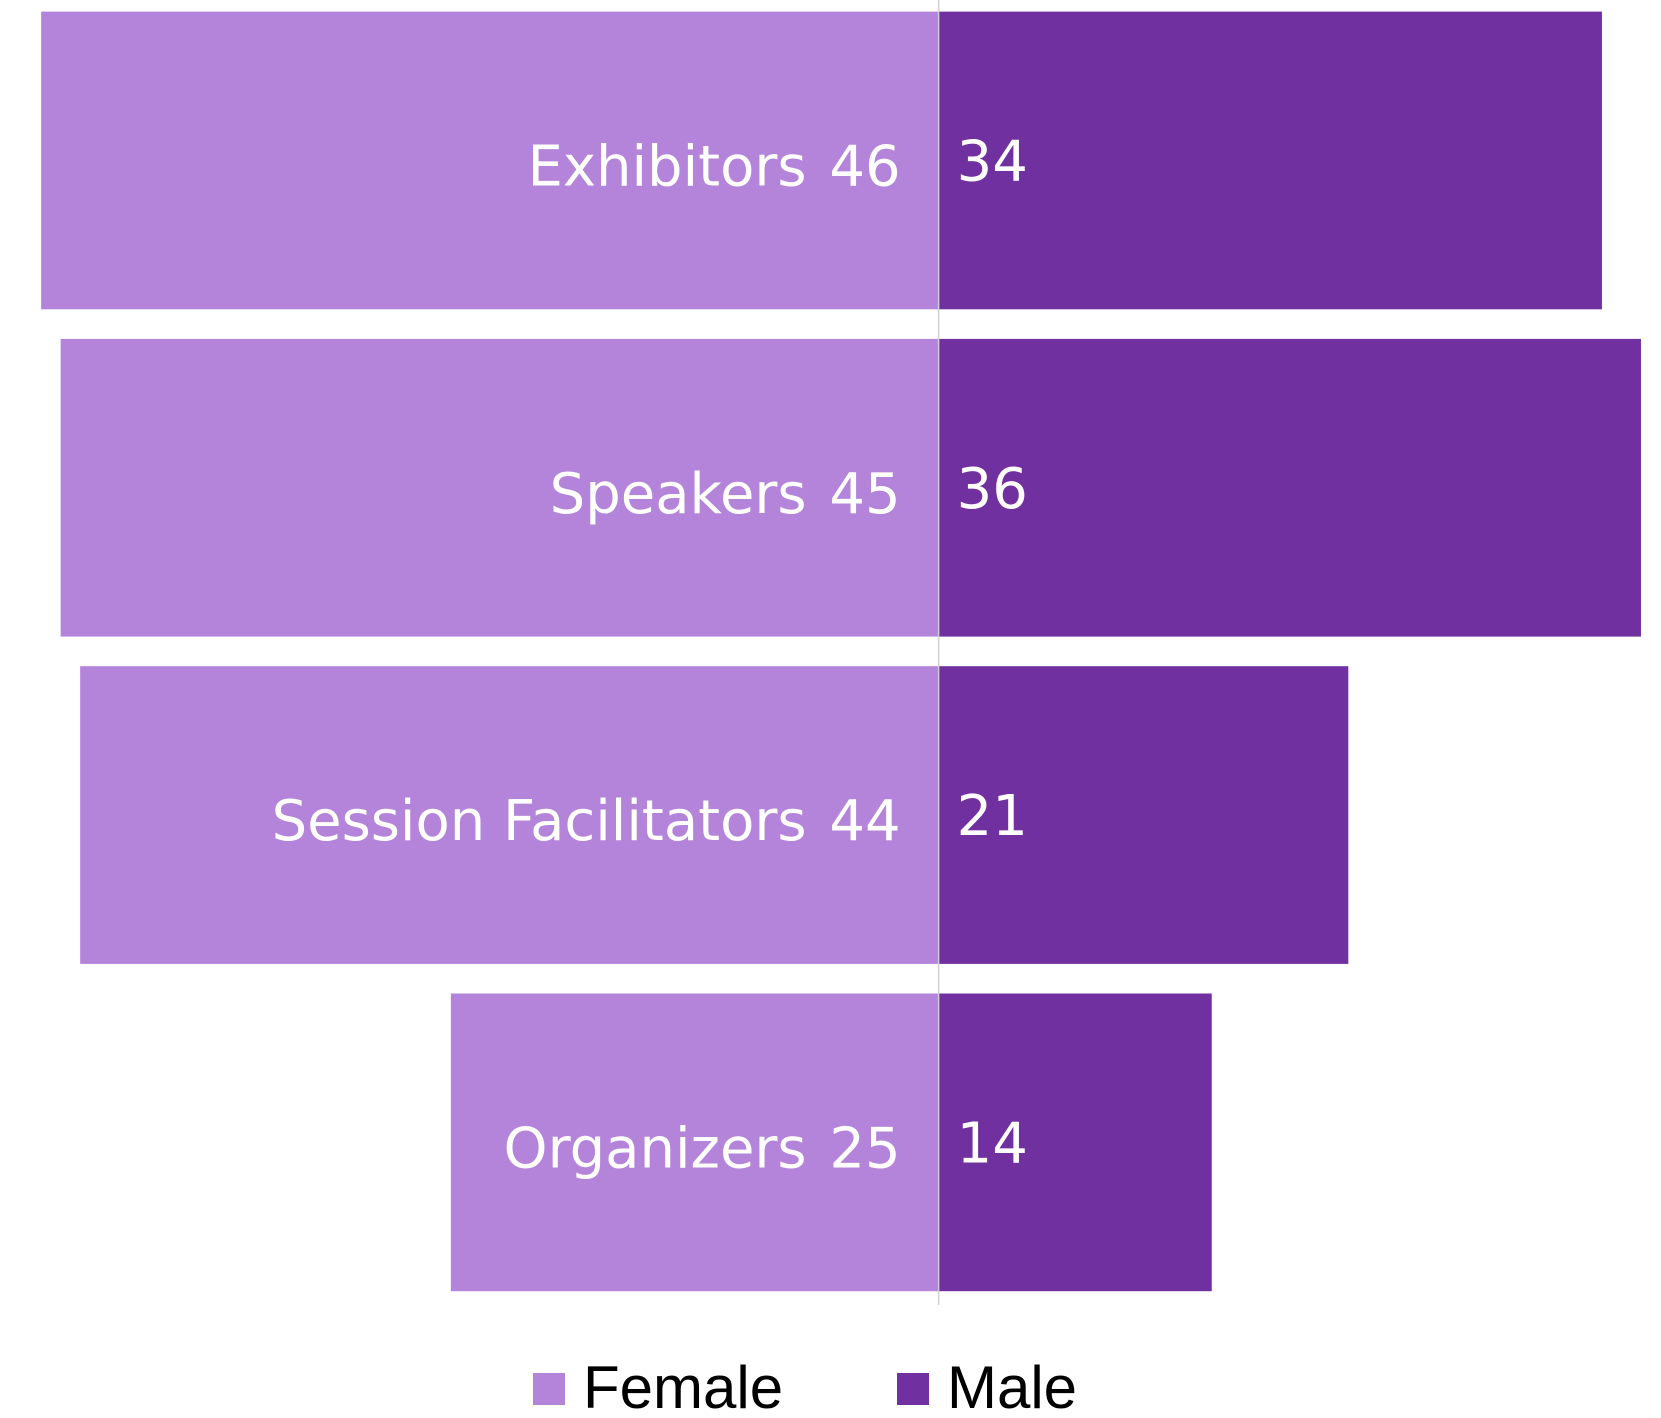 The height and width of the screenshot is (1418, 1661). I want to click on value-label: 34, so click(992, 162).